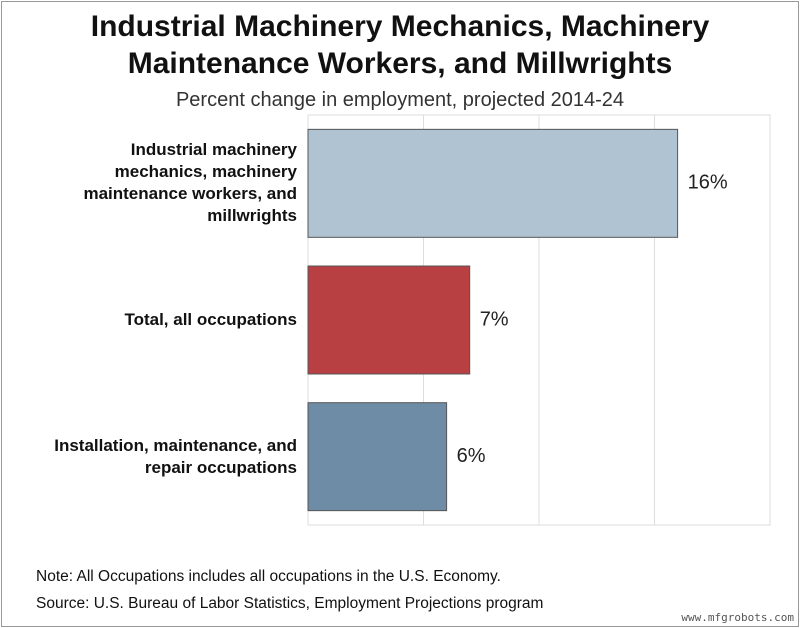 This screenshot has height=628, width=800. Describe the element at coordinates (708, 183) in the screenshot. I see `value-label: 16%` at that location.